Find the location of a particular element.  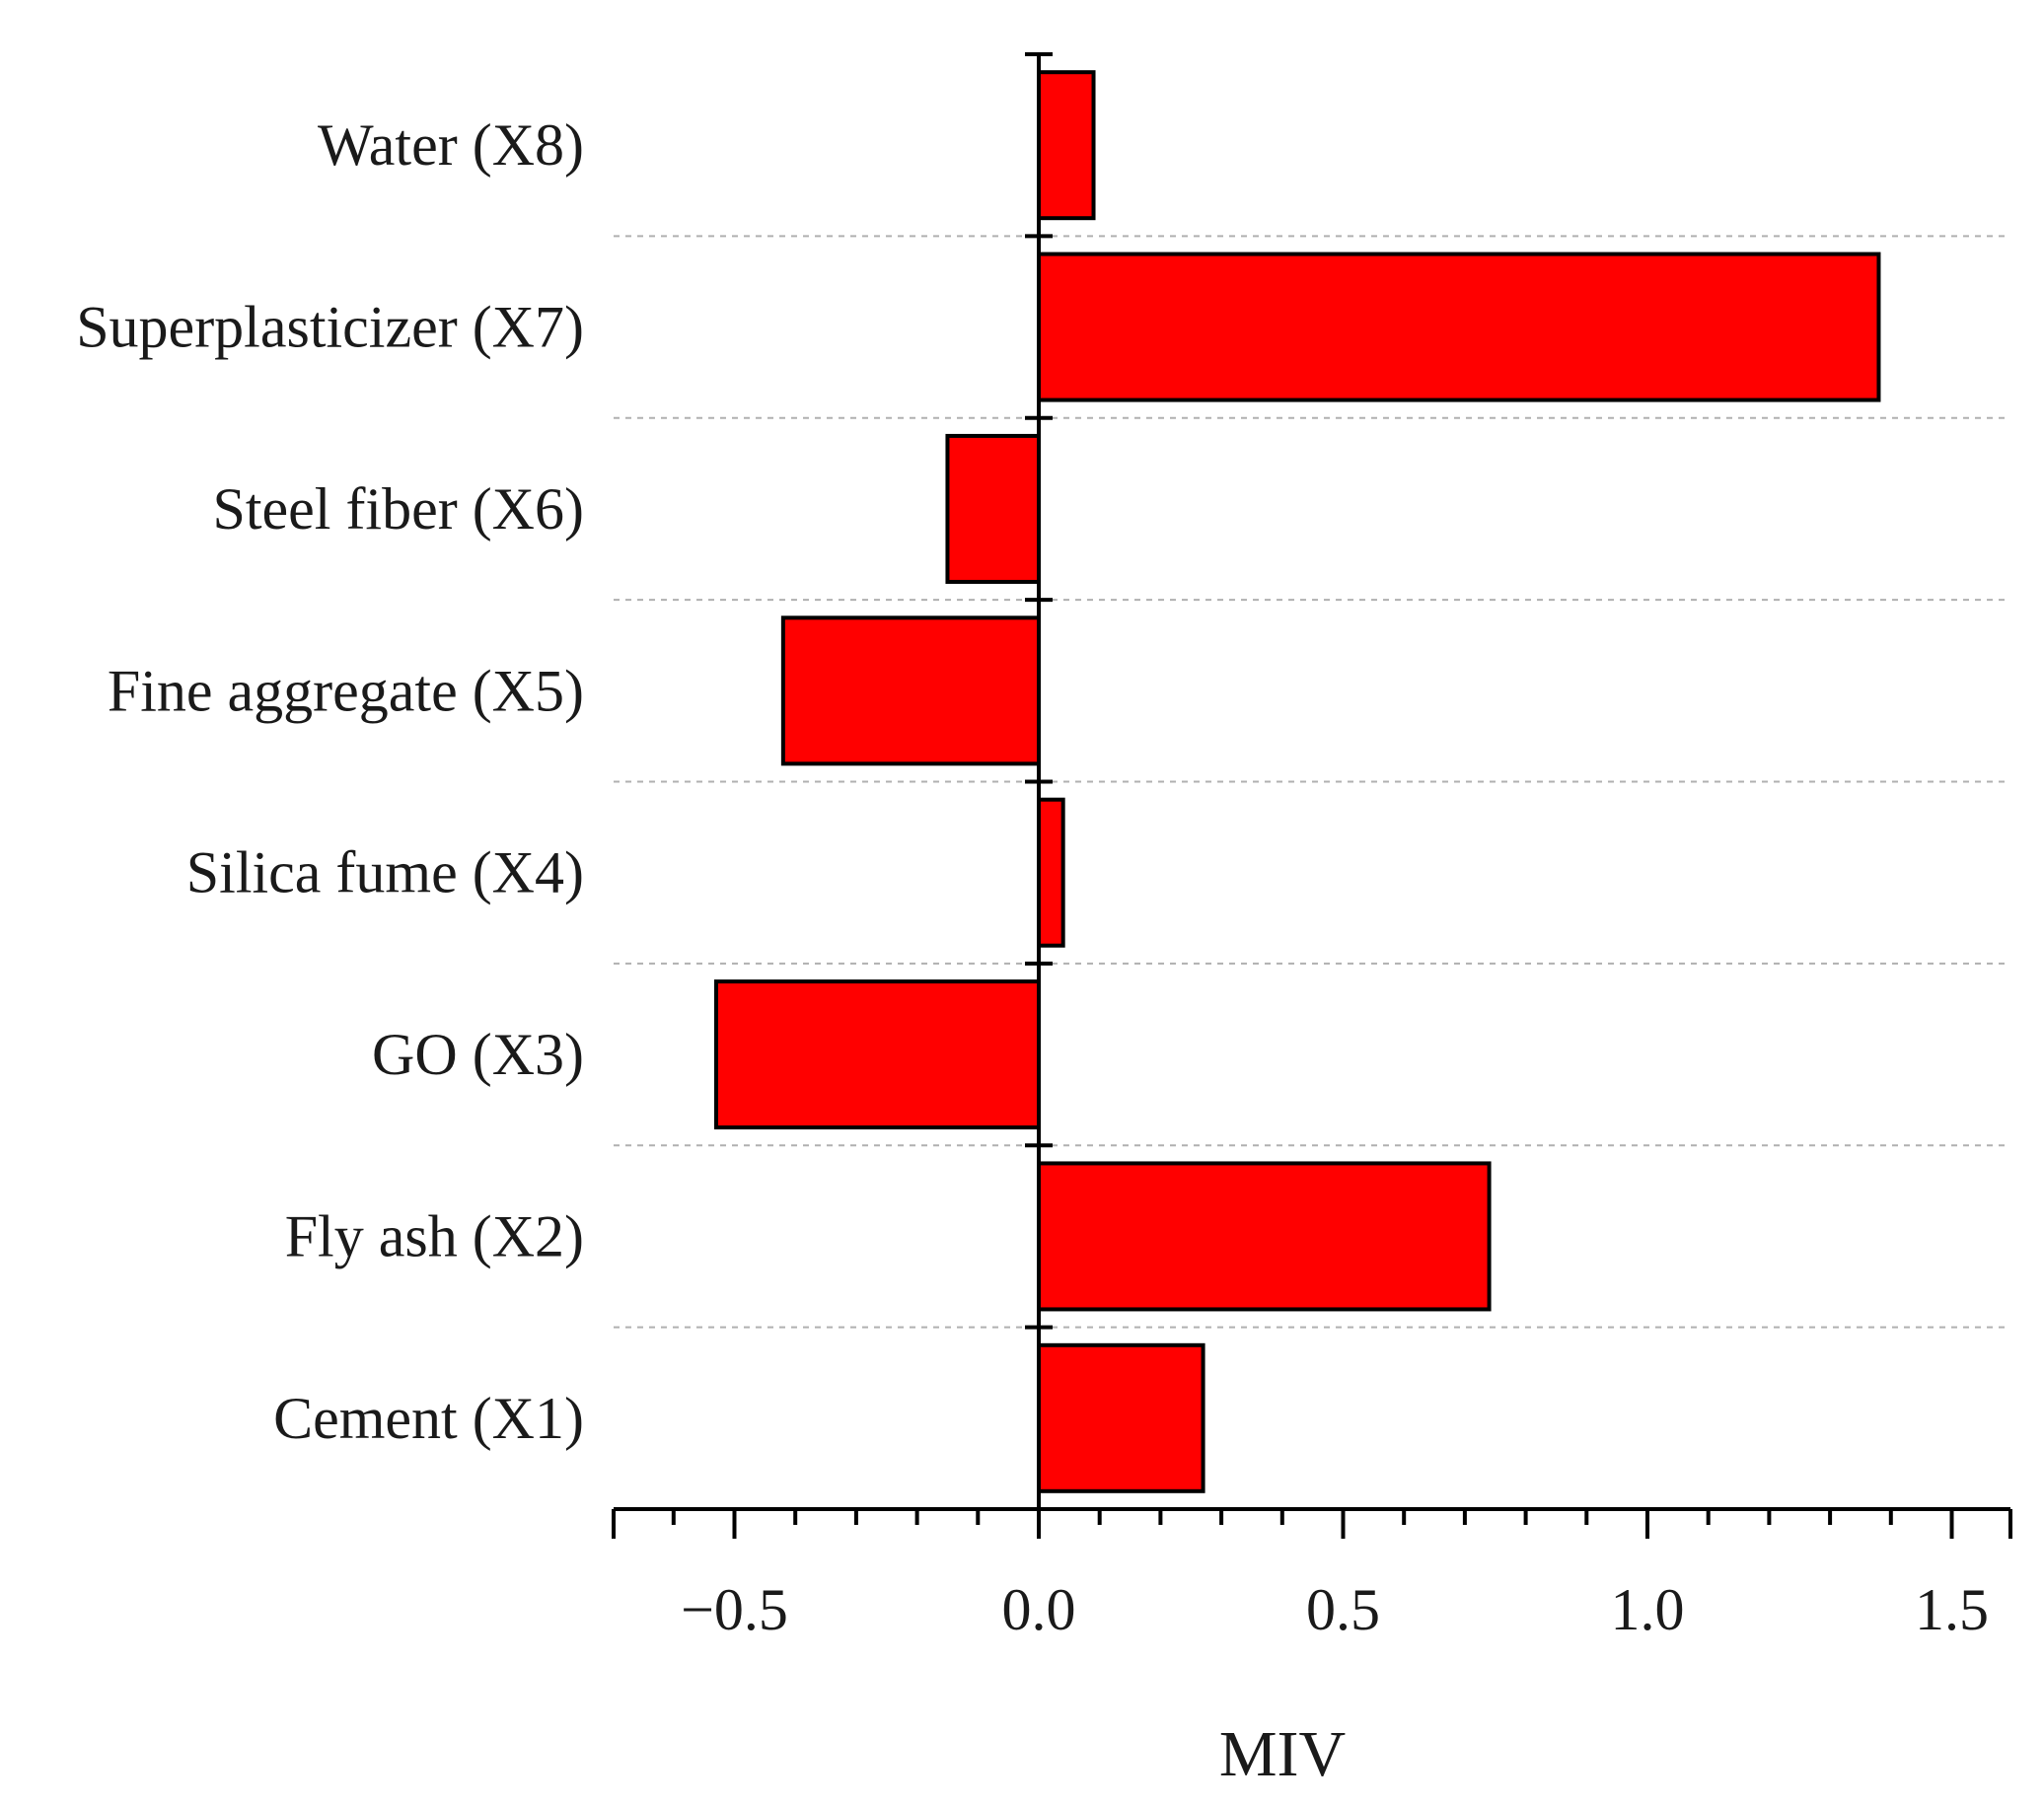

category-label: Cement (X1) is located at coordinates (429, 1418).